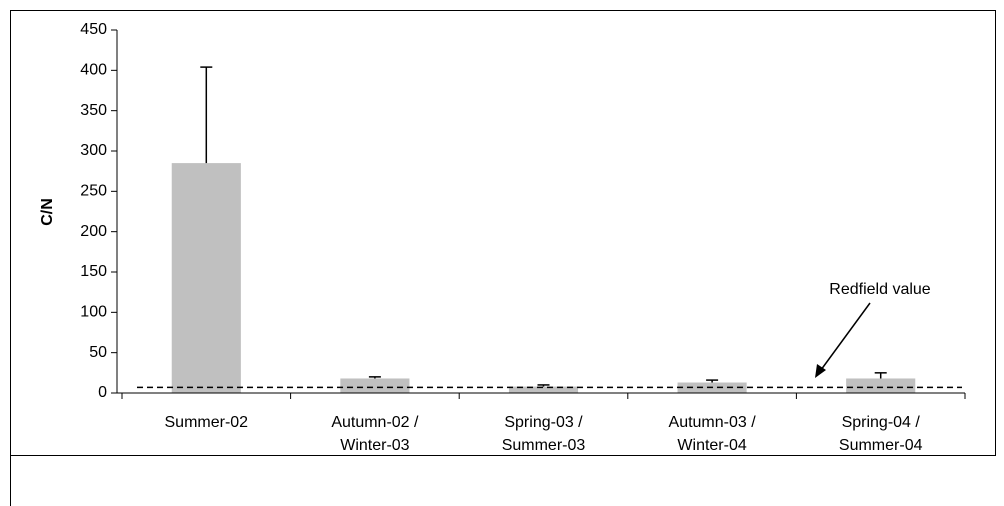  What do you see at coordinates (93, 110) in the screenshot?
I see `y-tick-label: 350` at bounding box center [93, 110].